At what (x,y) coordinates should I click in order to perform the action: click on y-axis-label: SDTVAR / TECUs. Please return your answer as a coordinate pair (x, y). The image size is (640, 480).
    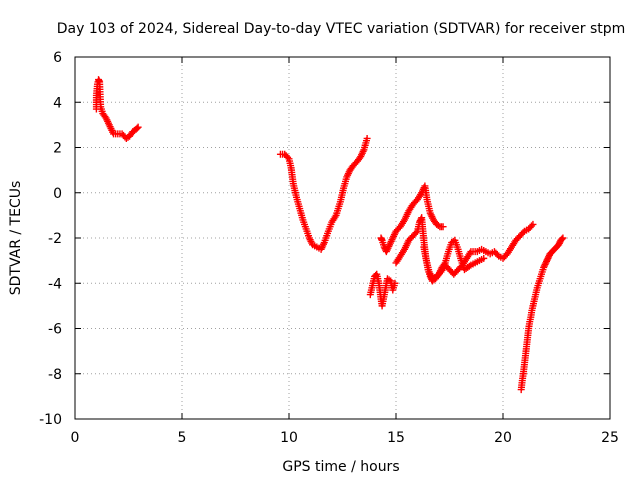
    Looking at the image, I should click on (16, 238).